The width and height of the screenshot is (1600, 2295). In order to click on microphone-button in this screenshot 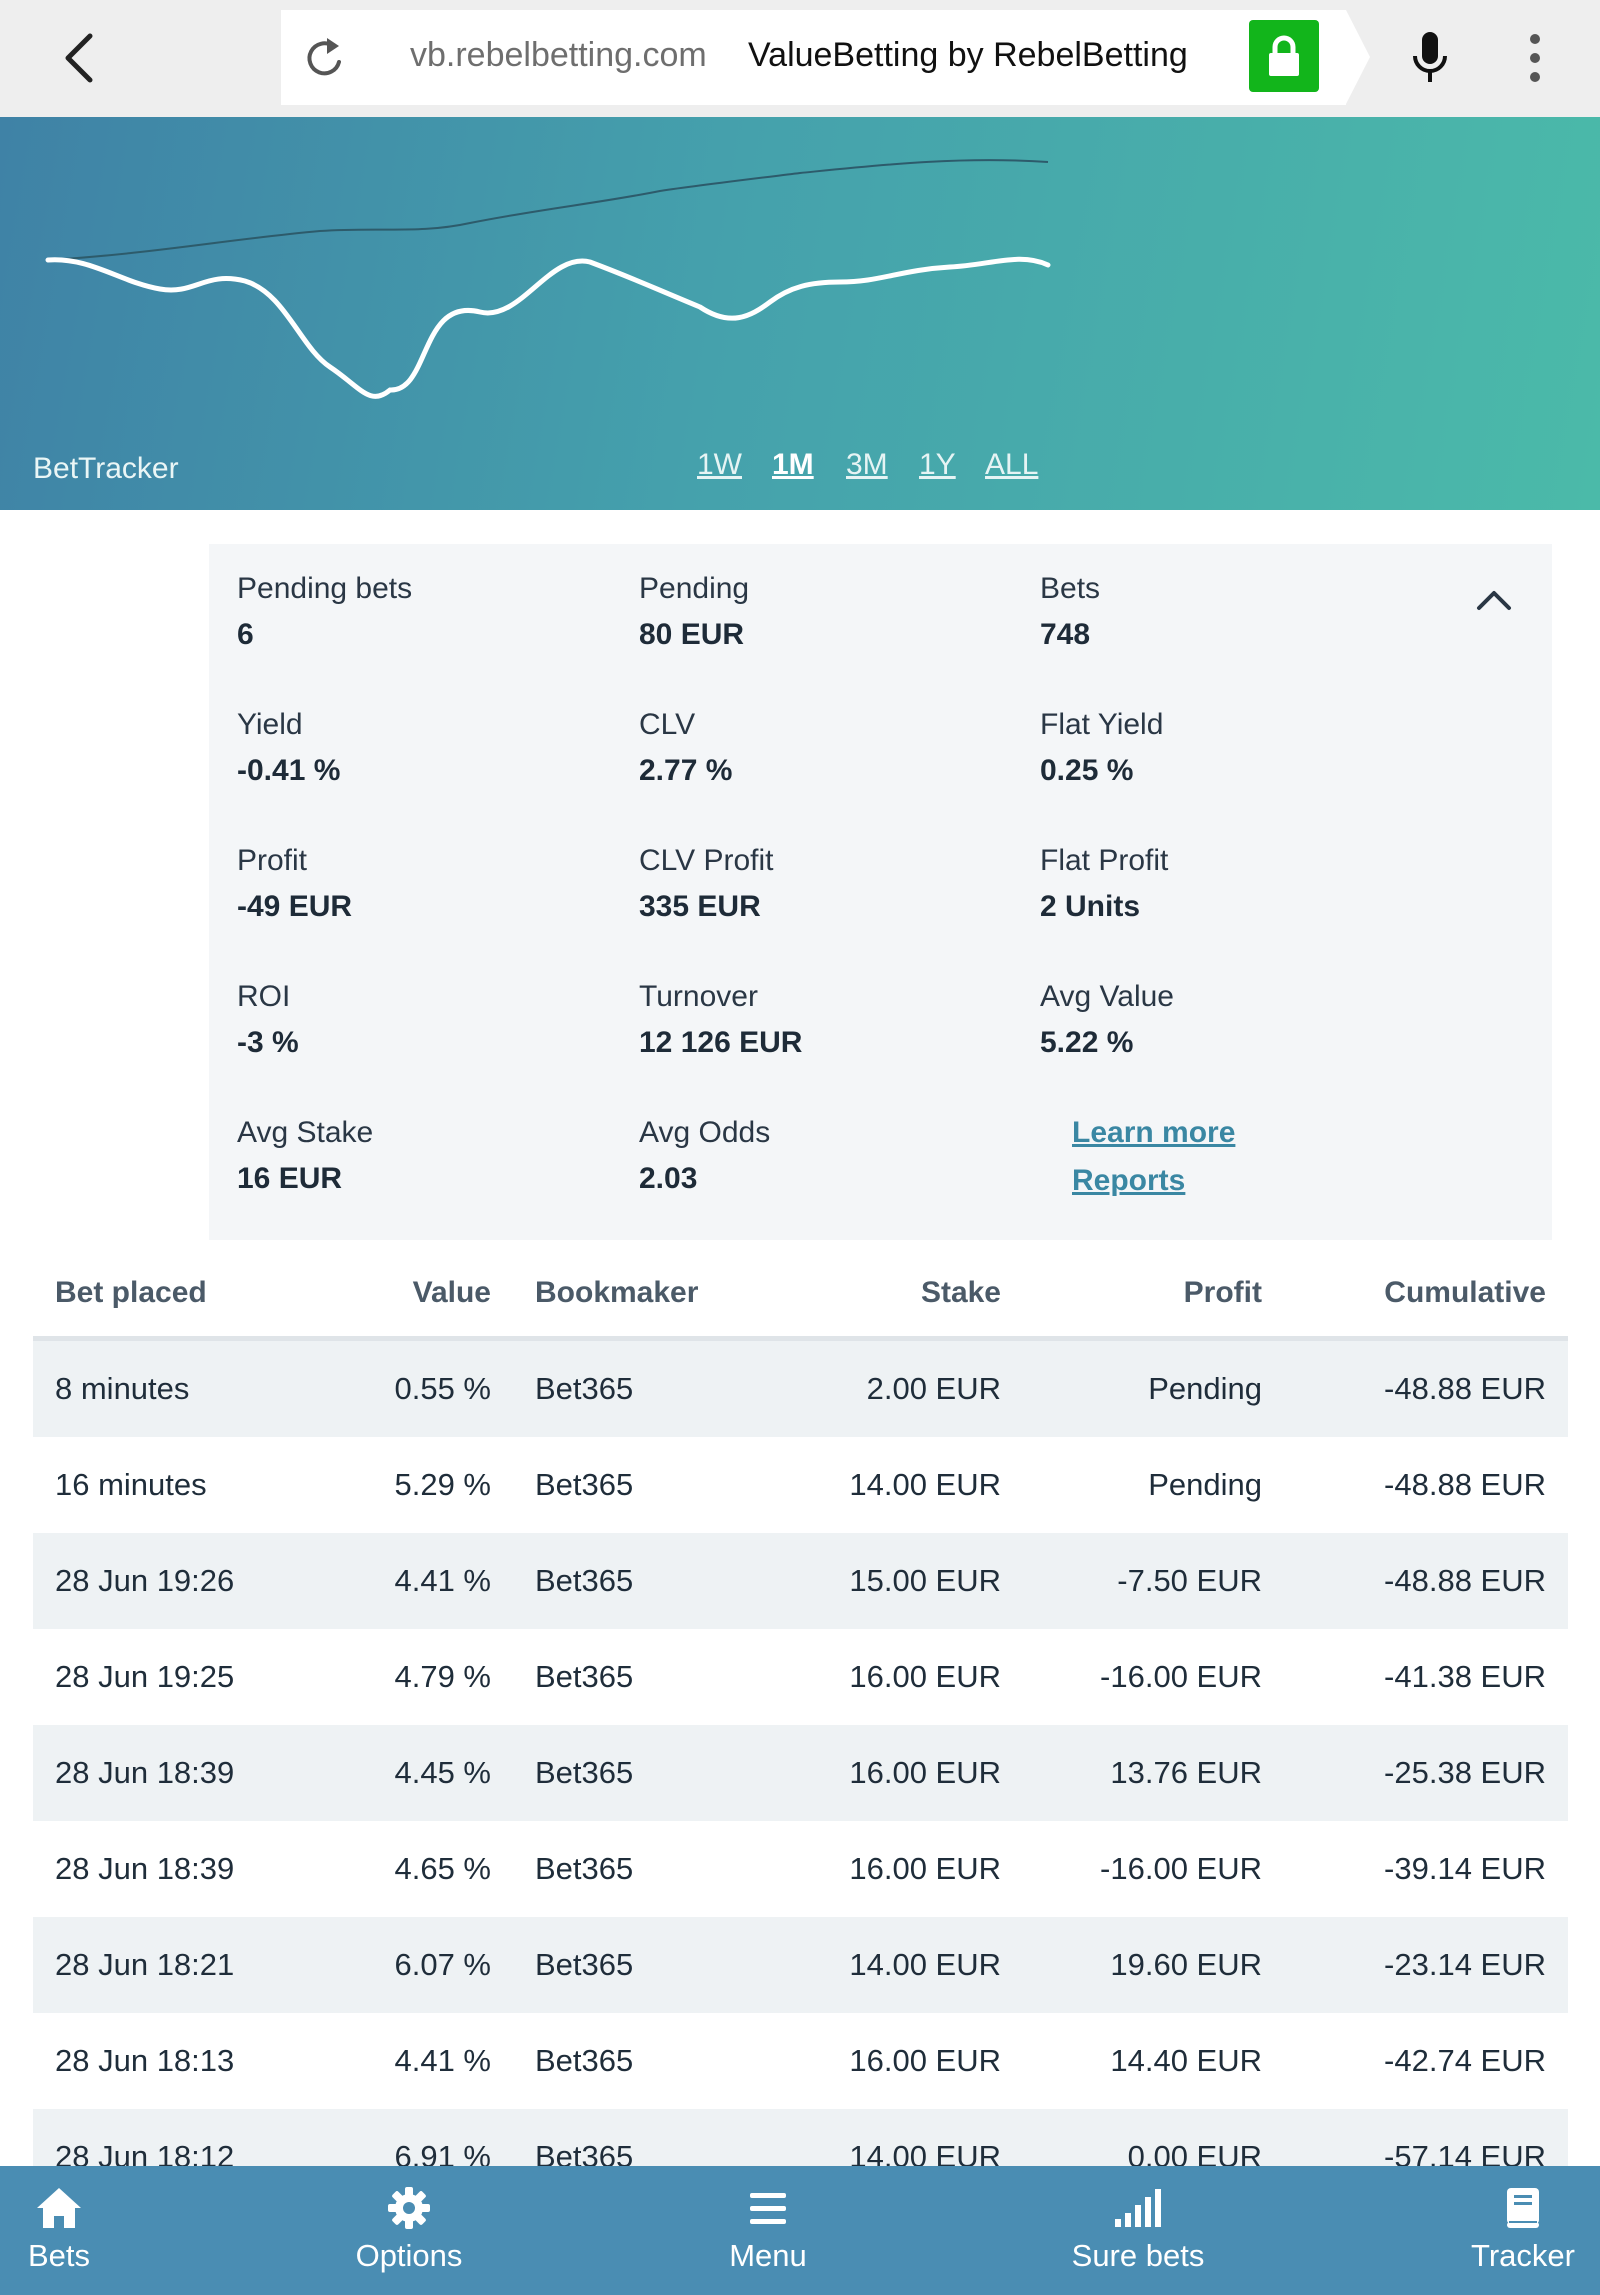, I will do `click(1430, 58)`.